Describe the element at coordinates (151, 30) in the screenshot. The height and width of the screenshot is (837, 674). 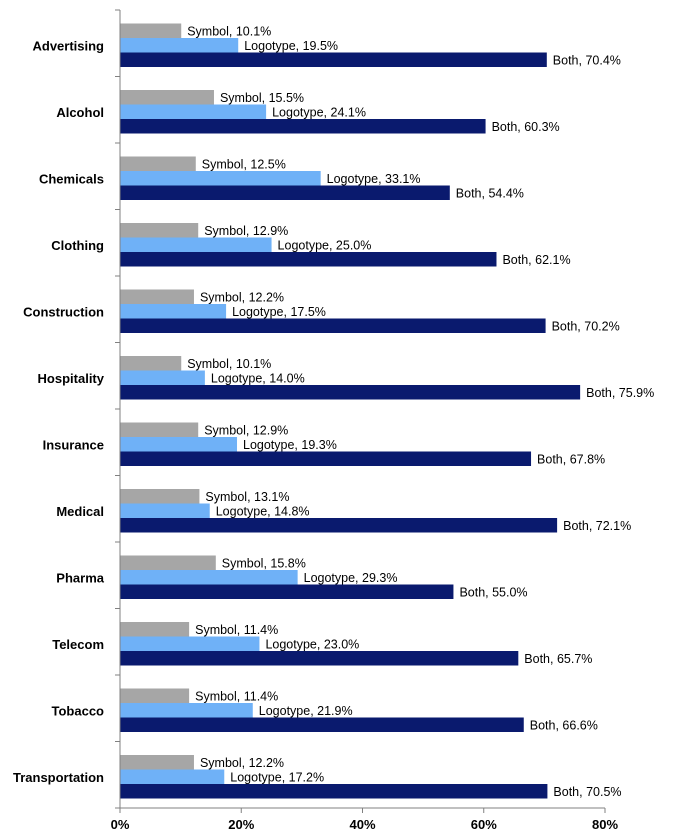
I see `bar-symbol-advertising` at that location.